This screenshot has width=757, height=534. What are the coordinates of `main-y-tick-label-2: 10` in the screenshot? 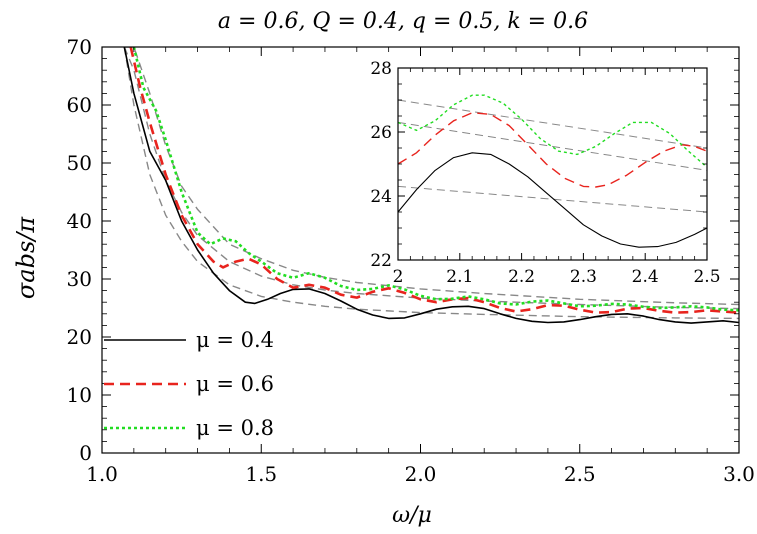 It's located at (79, 395).